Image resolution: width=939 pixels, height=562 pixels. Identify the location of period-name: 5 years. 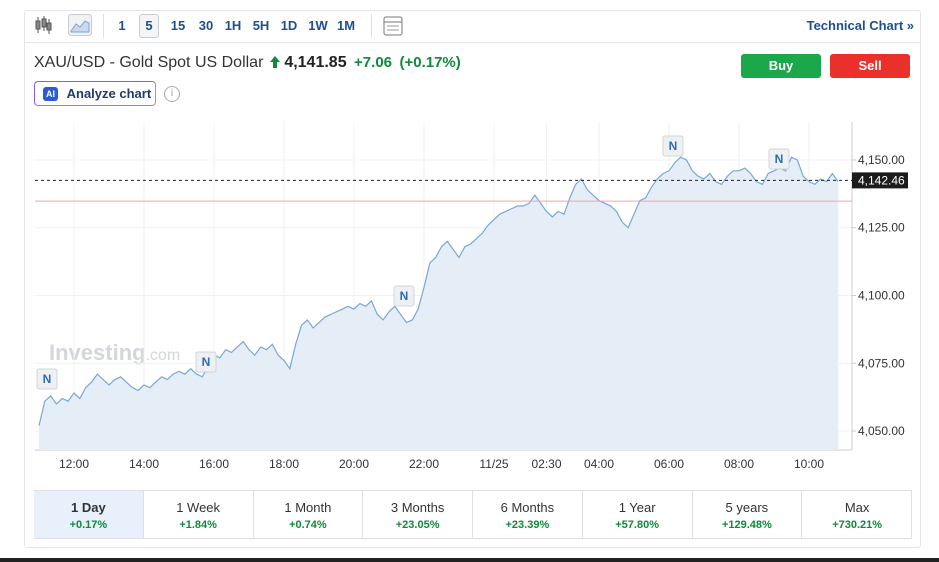
(747, 507).